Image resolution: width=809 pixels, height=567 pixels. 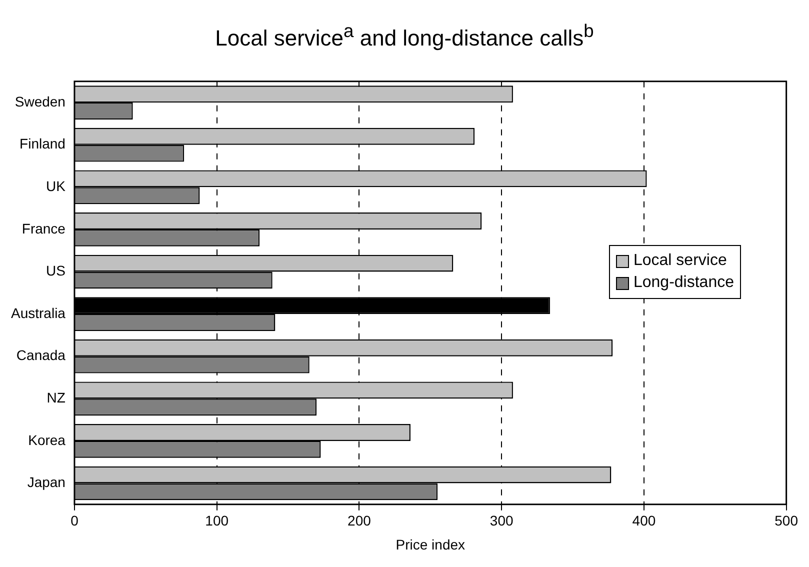 I want to click on y-tick-label: Sweden, so click(x=40, y=101).